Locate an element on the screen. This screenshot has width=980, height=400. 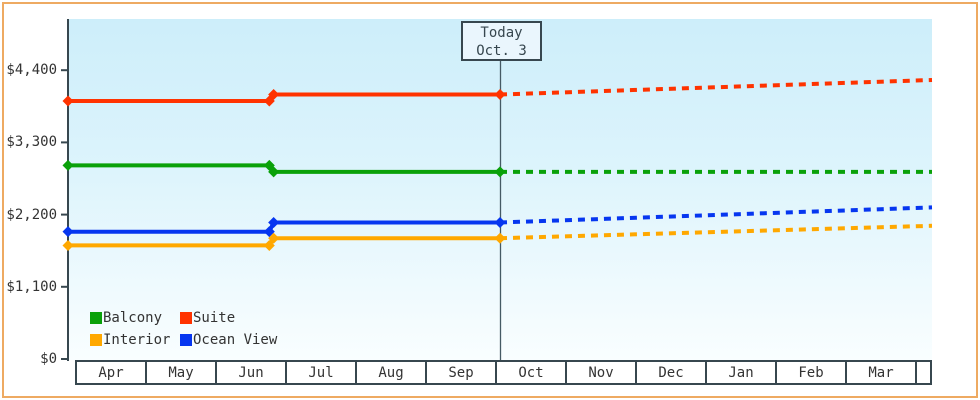
month-cell-dec: Dec is located at coordinates (672, 372).